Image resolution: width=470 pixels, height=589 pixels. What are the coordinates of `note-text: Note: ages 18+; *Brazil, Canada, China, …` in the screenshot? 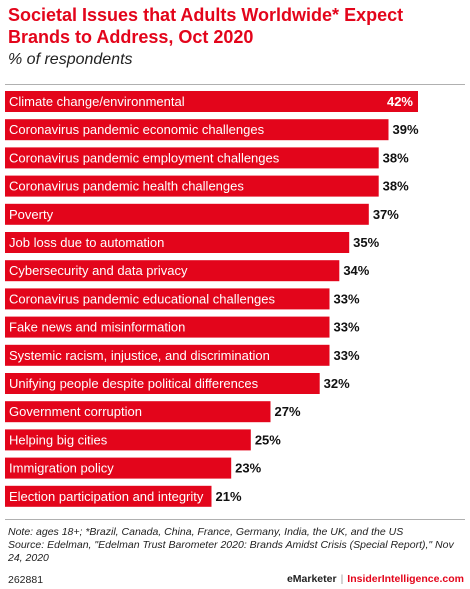 It's located at (206, 532).